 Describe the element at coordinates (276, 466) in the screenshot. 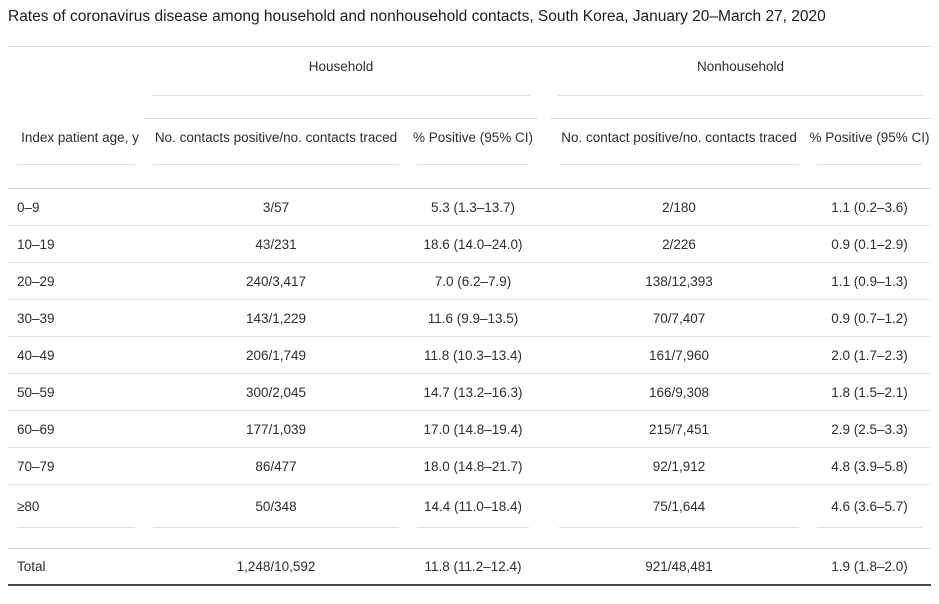

I see `cell-household-ratio: 86/477` at that location.